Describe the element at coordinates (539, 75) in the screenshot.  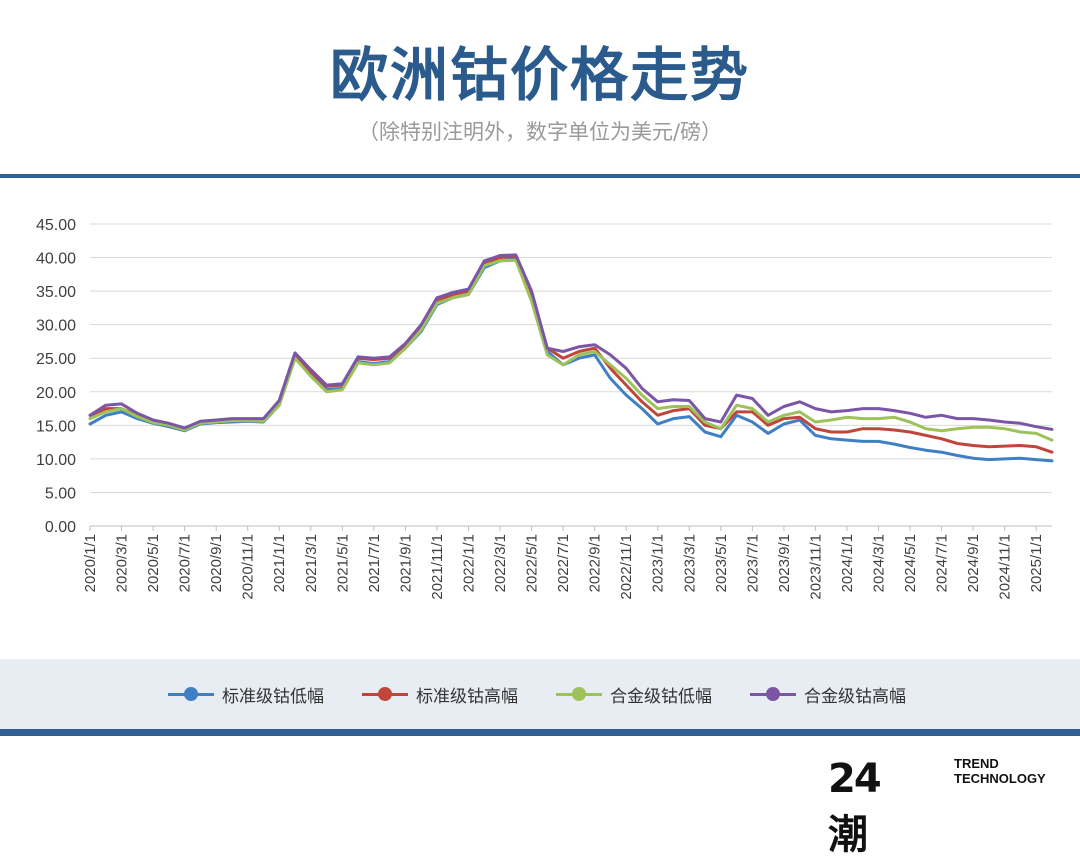
I see `page-title: 欧洲钴价格走势` at that location.